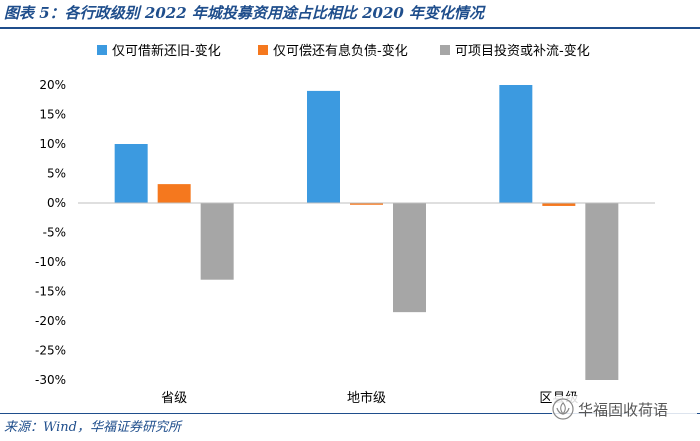 Image resolution: width=700 pixels, height=441 pixels. Describe the element at coordinates (350, 28) in the screenshot. I see `title-divider` at that location.